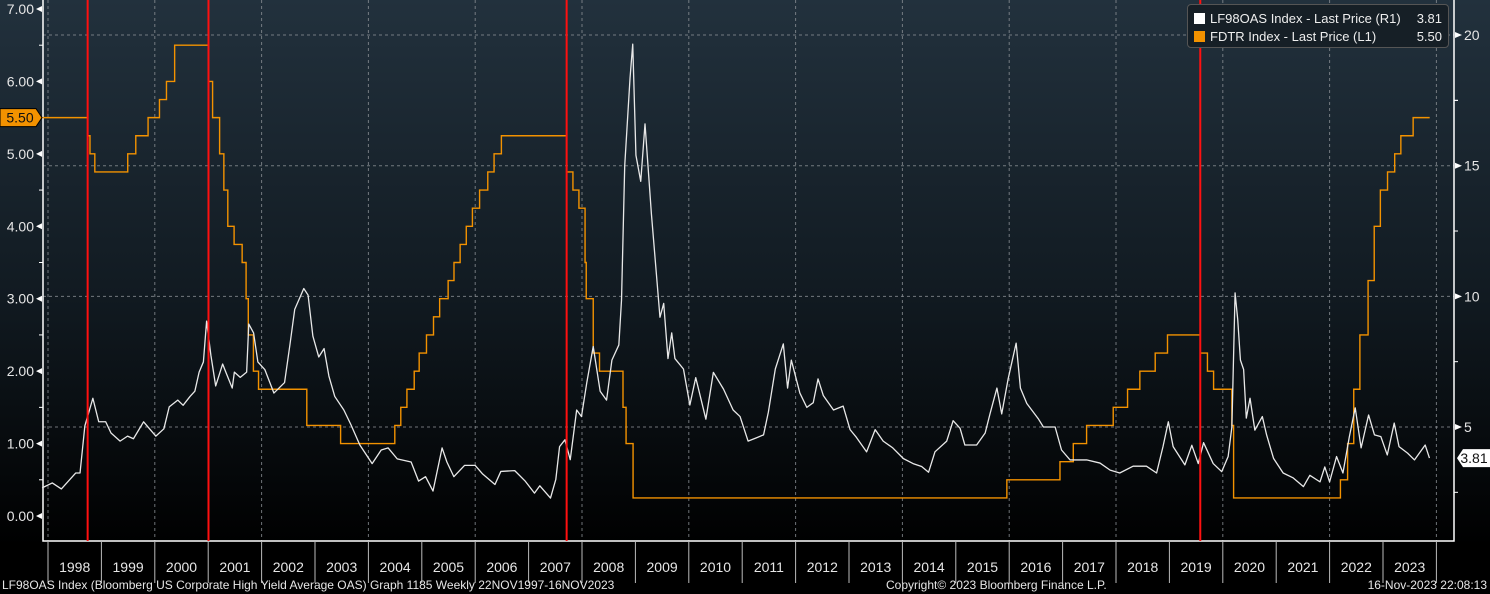 This screenshot has height=594, width=1490. I want to click on copyright-text: Copyright© 2023 Bloomberg Finance L.P., so click(996, 585).